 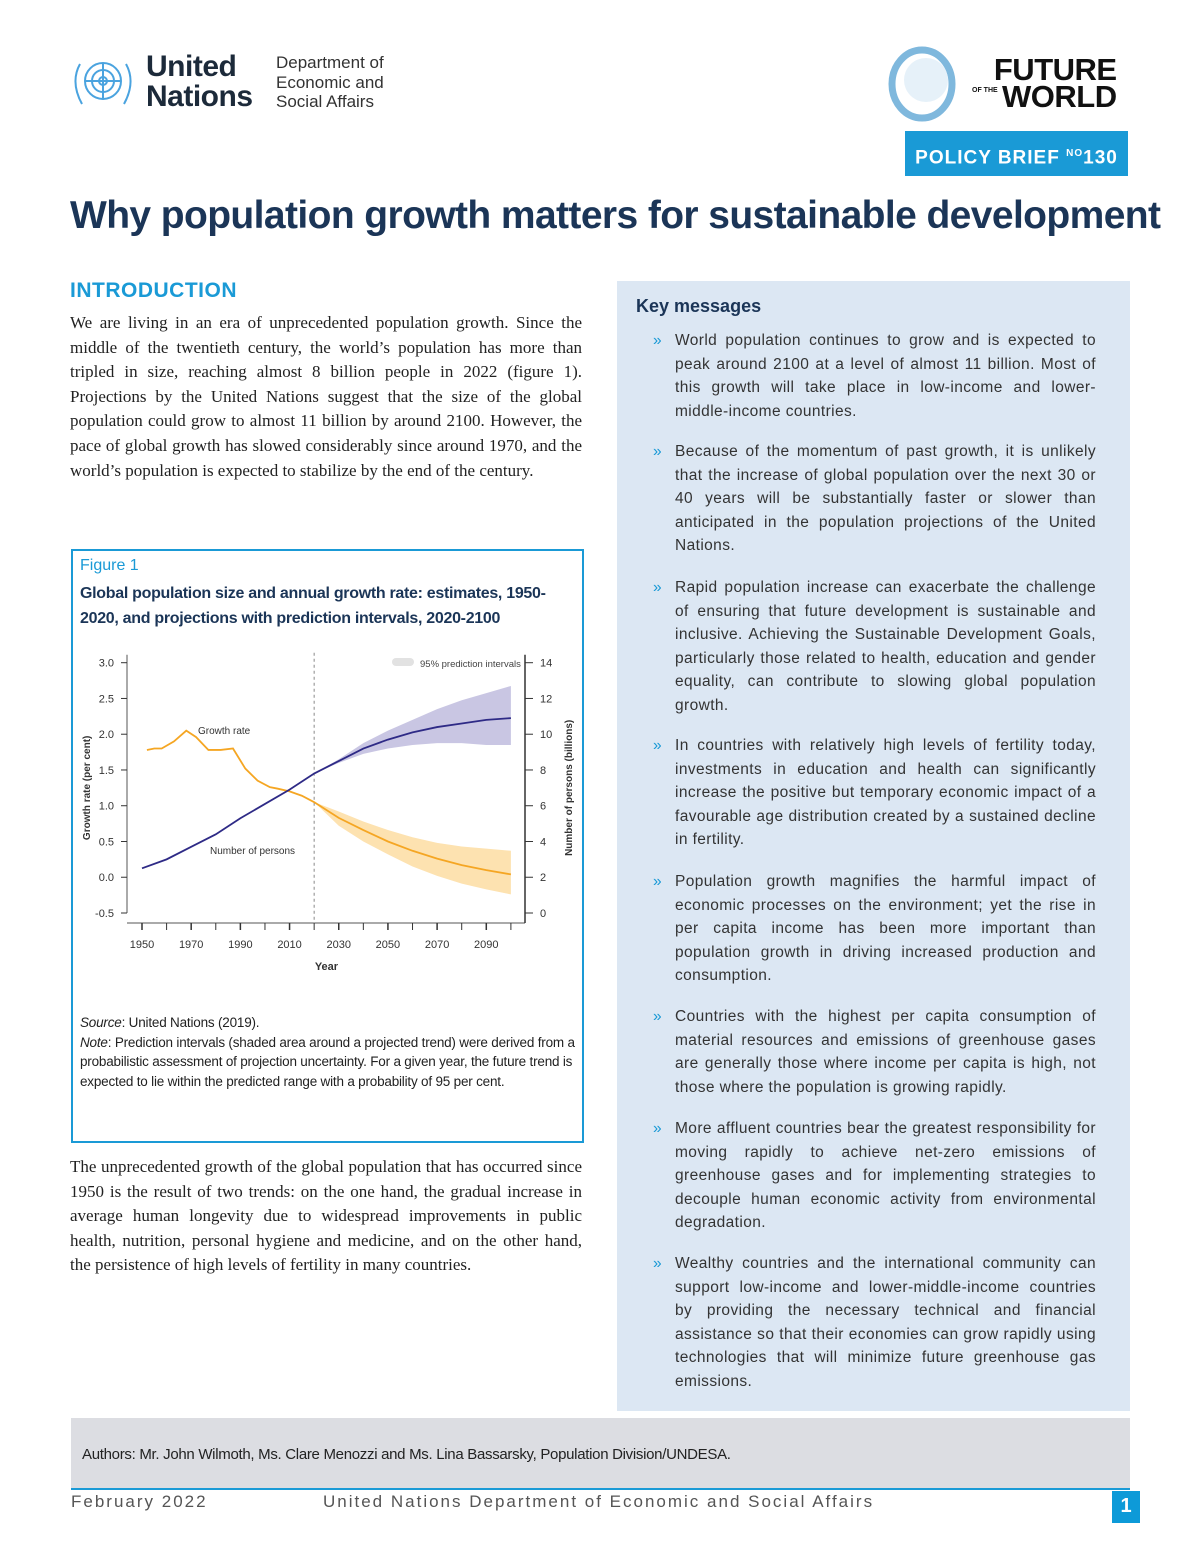 I want to click on x-tick-label: 2070, so click(x=437, y=945).